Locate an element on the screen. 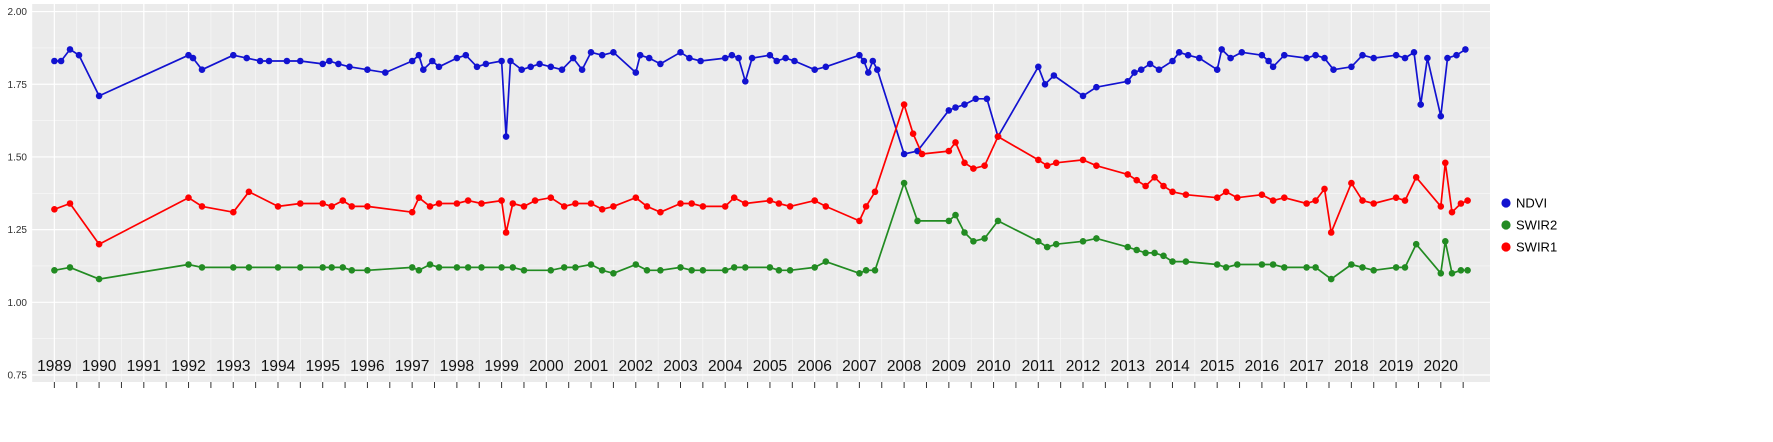 This screenshot has width=1773, height=442. x-tick-label: 2006 is located at coordinates (814, 366).